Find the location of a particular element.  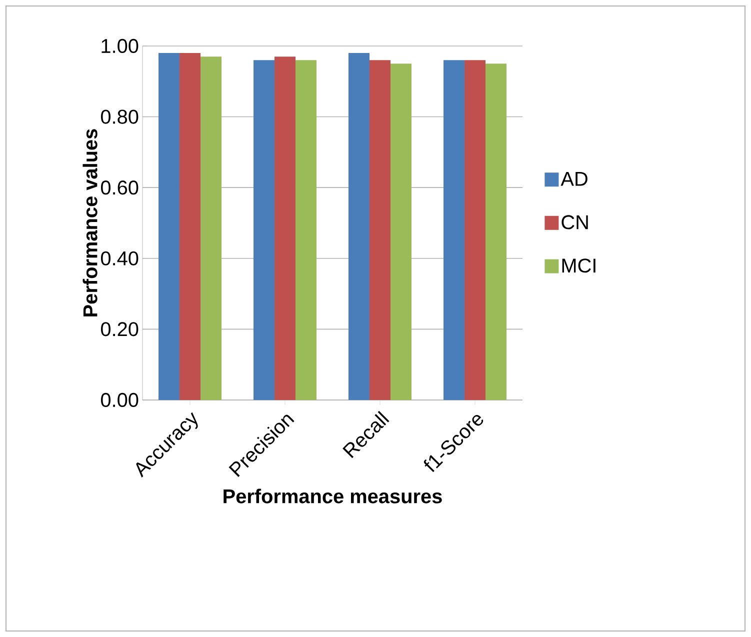

y-tick-label: 0.60 is located at coordinates (119, 187).